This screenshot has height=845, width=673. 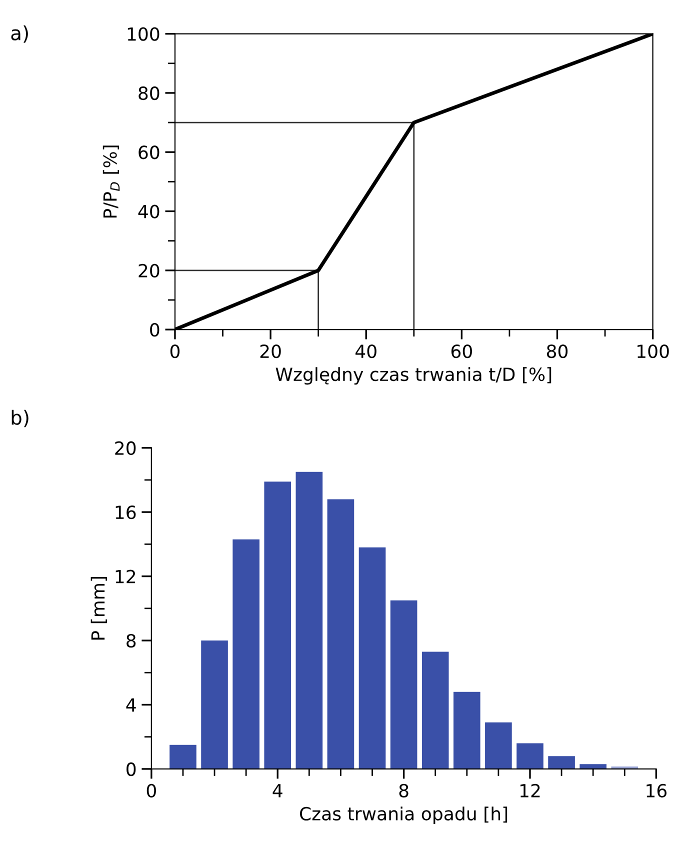 I want to click on x-tick-label: 8, so click(x=403, y=791).